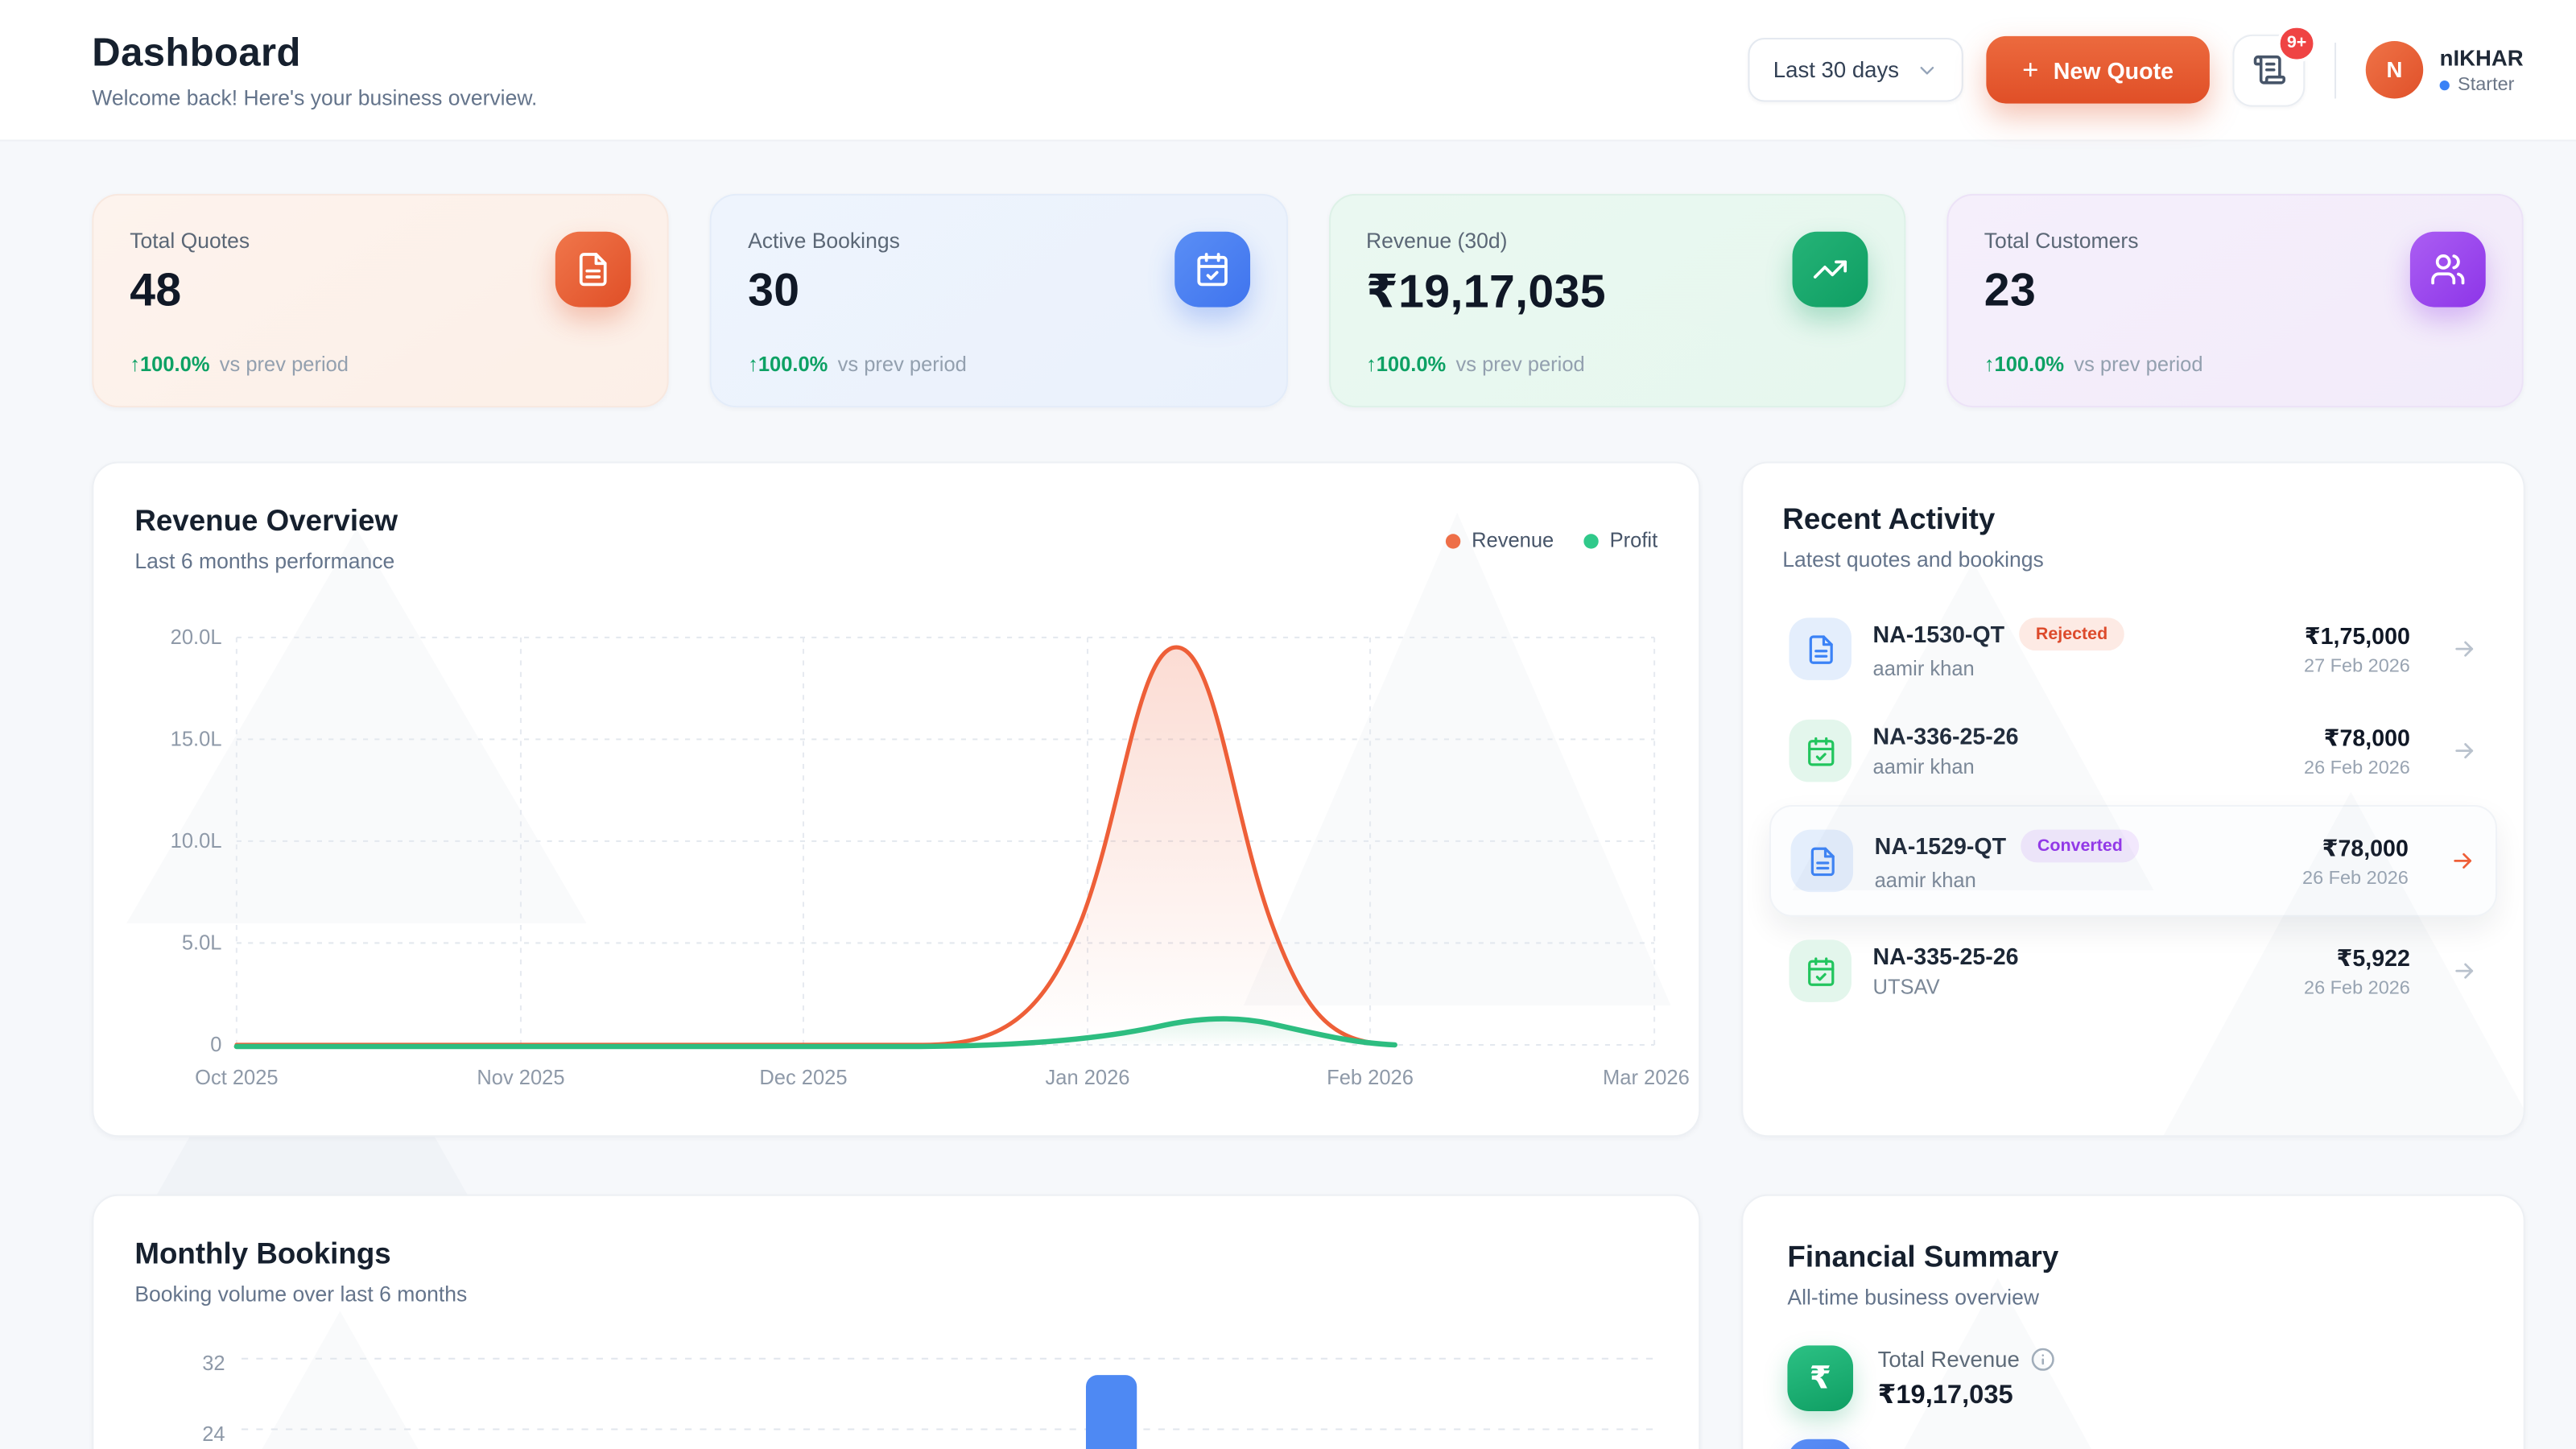  Describe the element at coordinates (2481, 57) in the screenshot. I see `user-name: nIKHAR` at that location.